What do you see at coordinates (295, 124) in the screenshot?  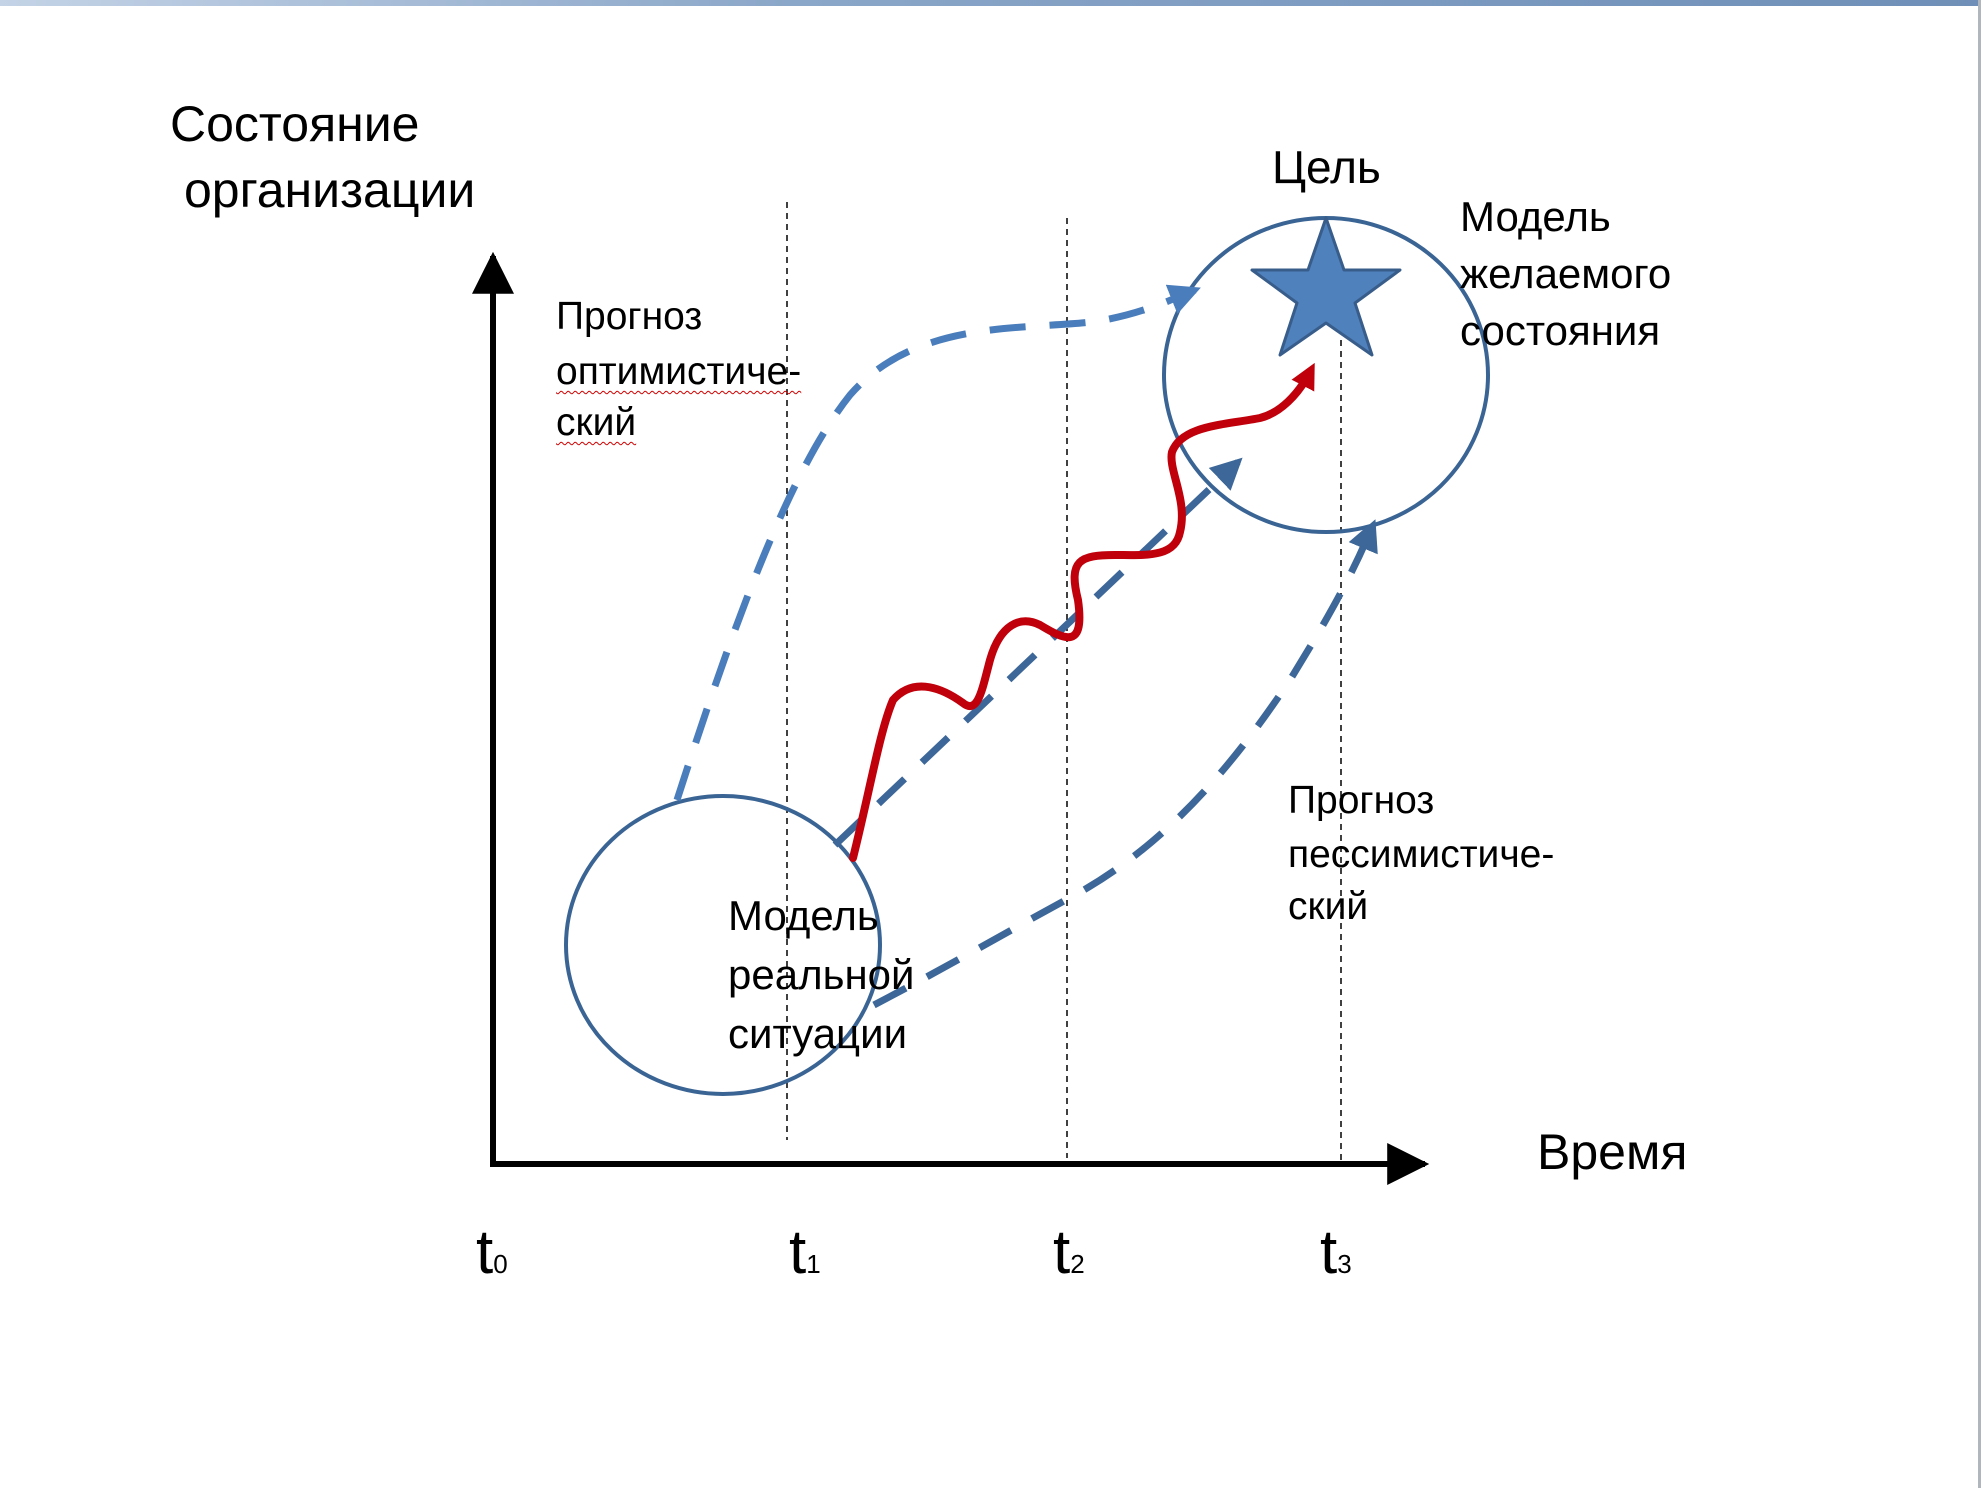 I see `y-axis-label-line1: Состояние` at bounding box center [295, 124].